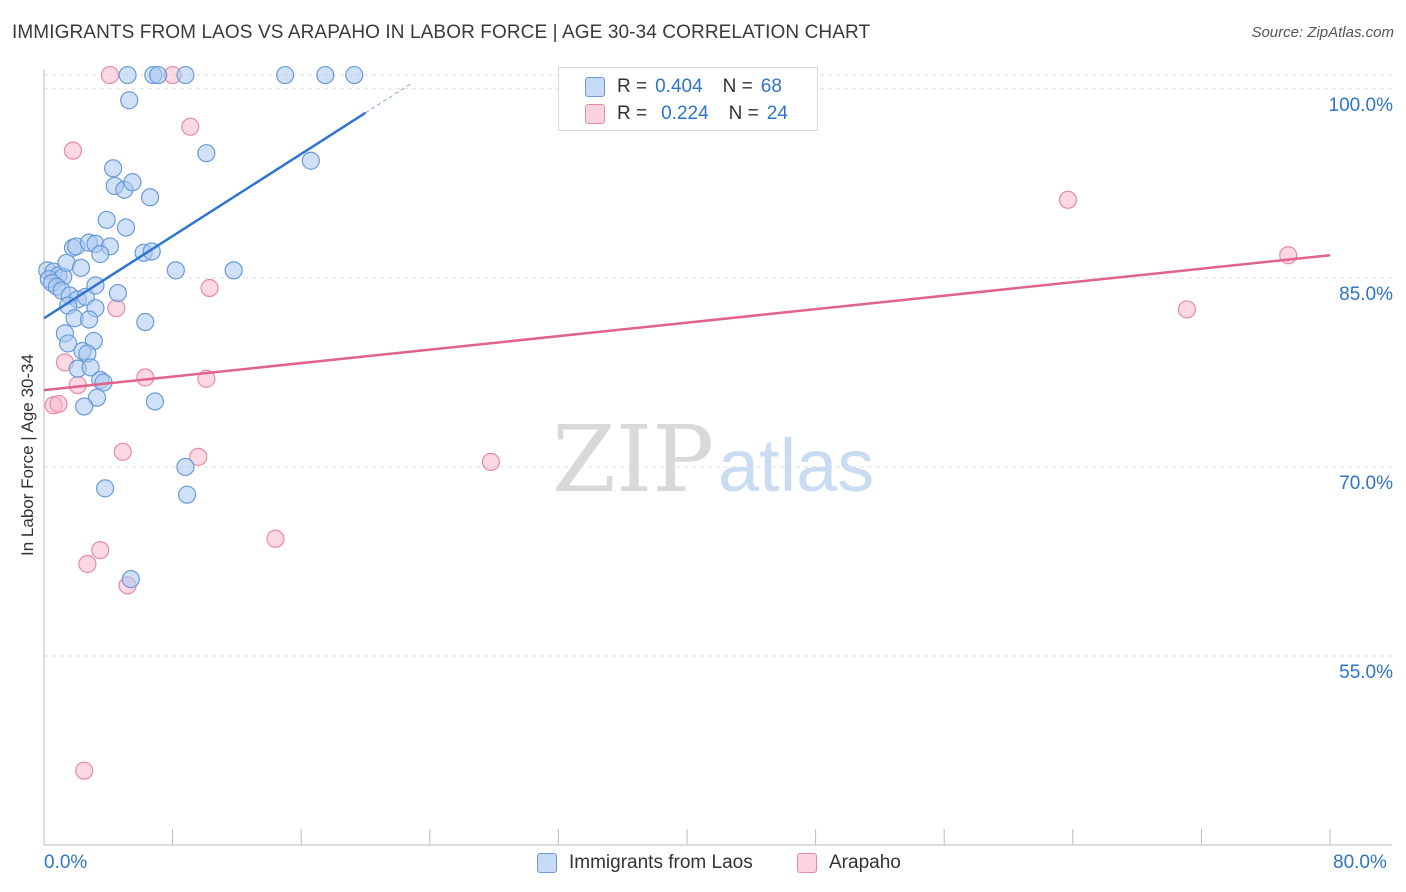  Describe the element at coordinates (1366, 483) in the screenshot. I see `y-tick-label: 70.0%` at that location.